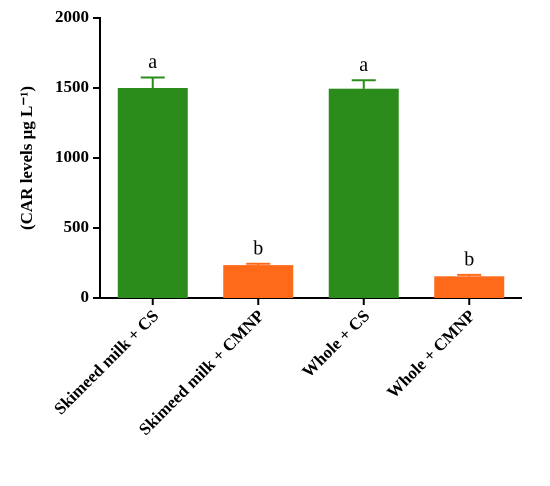  What do you see at coordinates (106, 362) in the screenshot?
I see `x-tick-label: Skimeed milk + CS` at bounding box center [106, 362].